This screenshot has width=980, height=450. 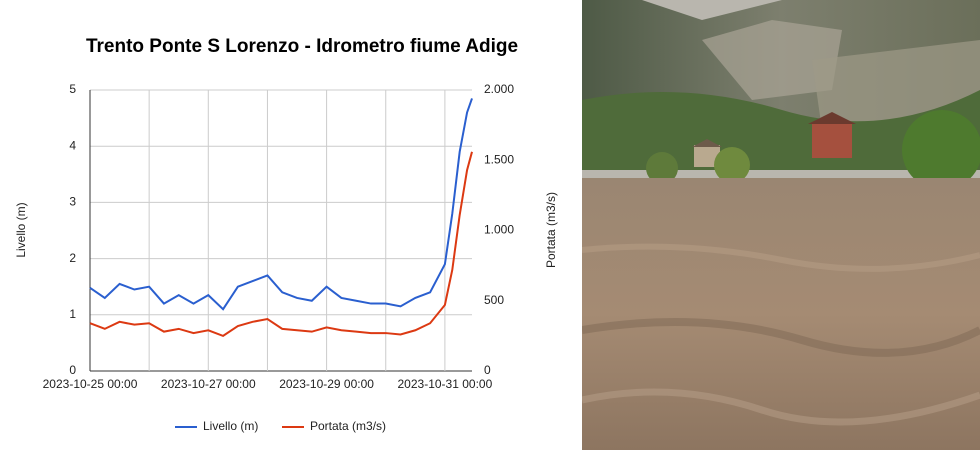 What do you see at coordinates (499, 230) in the screenshot?
I see `y2-tick-label: 1.000` at bounding box center [499, 230].